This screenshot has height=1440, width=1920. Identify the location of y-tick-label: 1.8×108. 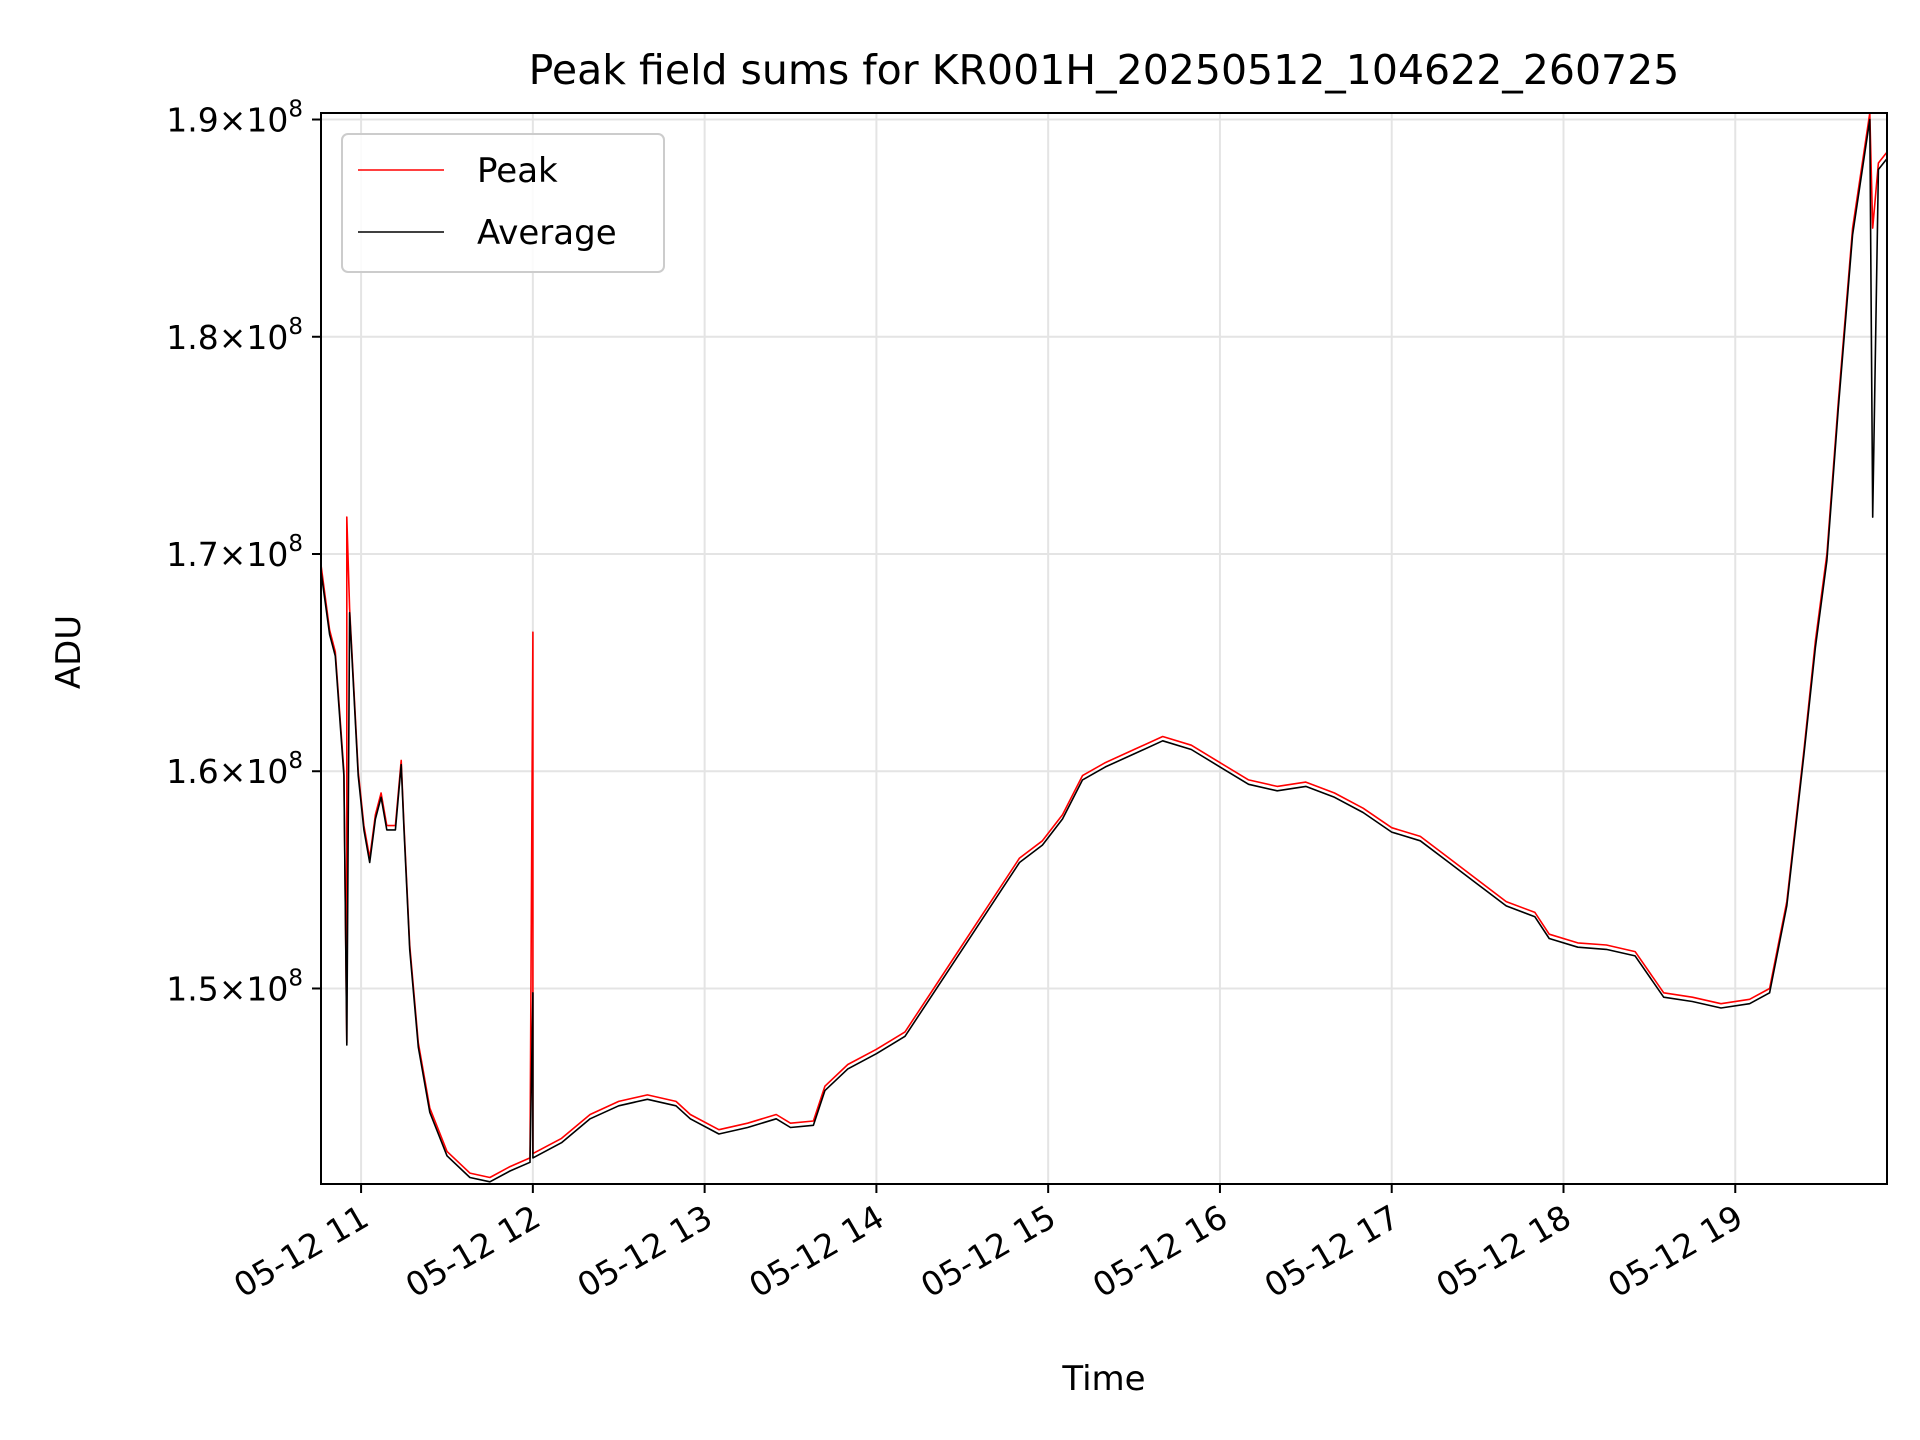
(234, 335).